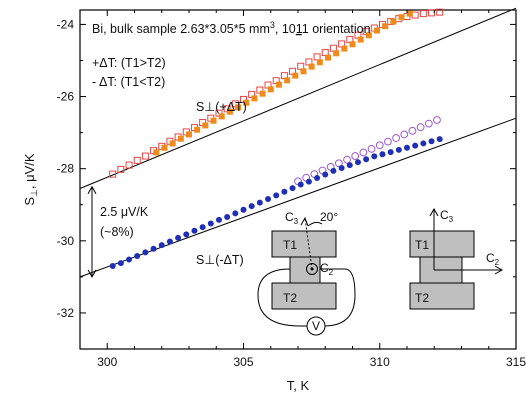 The height and width of the screenshot is (399, 526). I want to click on left-c3-arrow, so click(304, 221).